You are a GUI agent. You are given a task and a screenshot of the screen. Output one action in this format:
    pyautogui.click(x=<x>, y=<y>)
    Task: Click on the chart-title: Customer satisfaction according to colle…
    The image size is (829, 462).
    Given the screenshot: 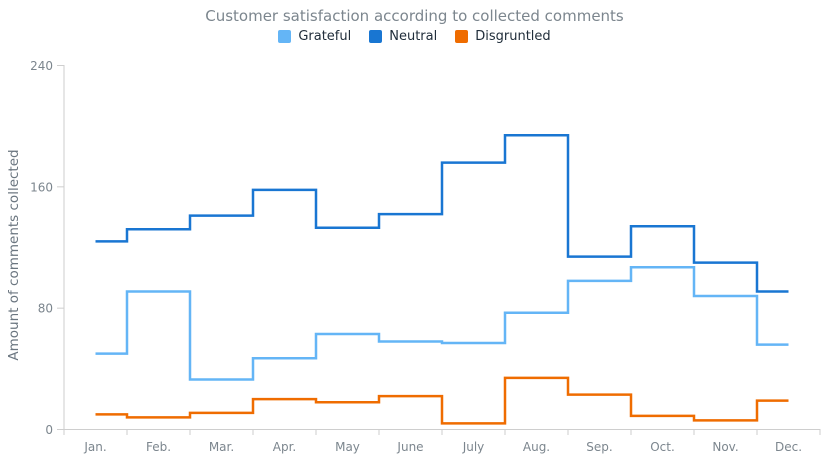 What is the action you would take?
    pyautogui.click(x=414, y=16)
    